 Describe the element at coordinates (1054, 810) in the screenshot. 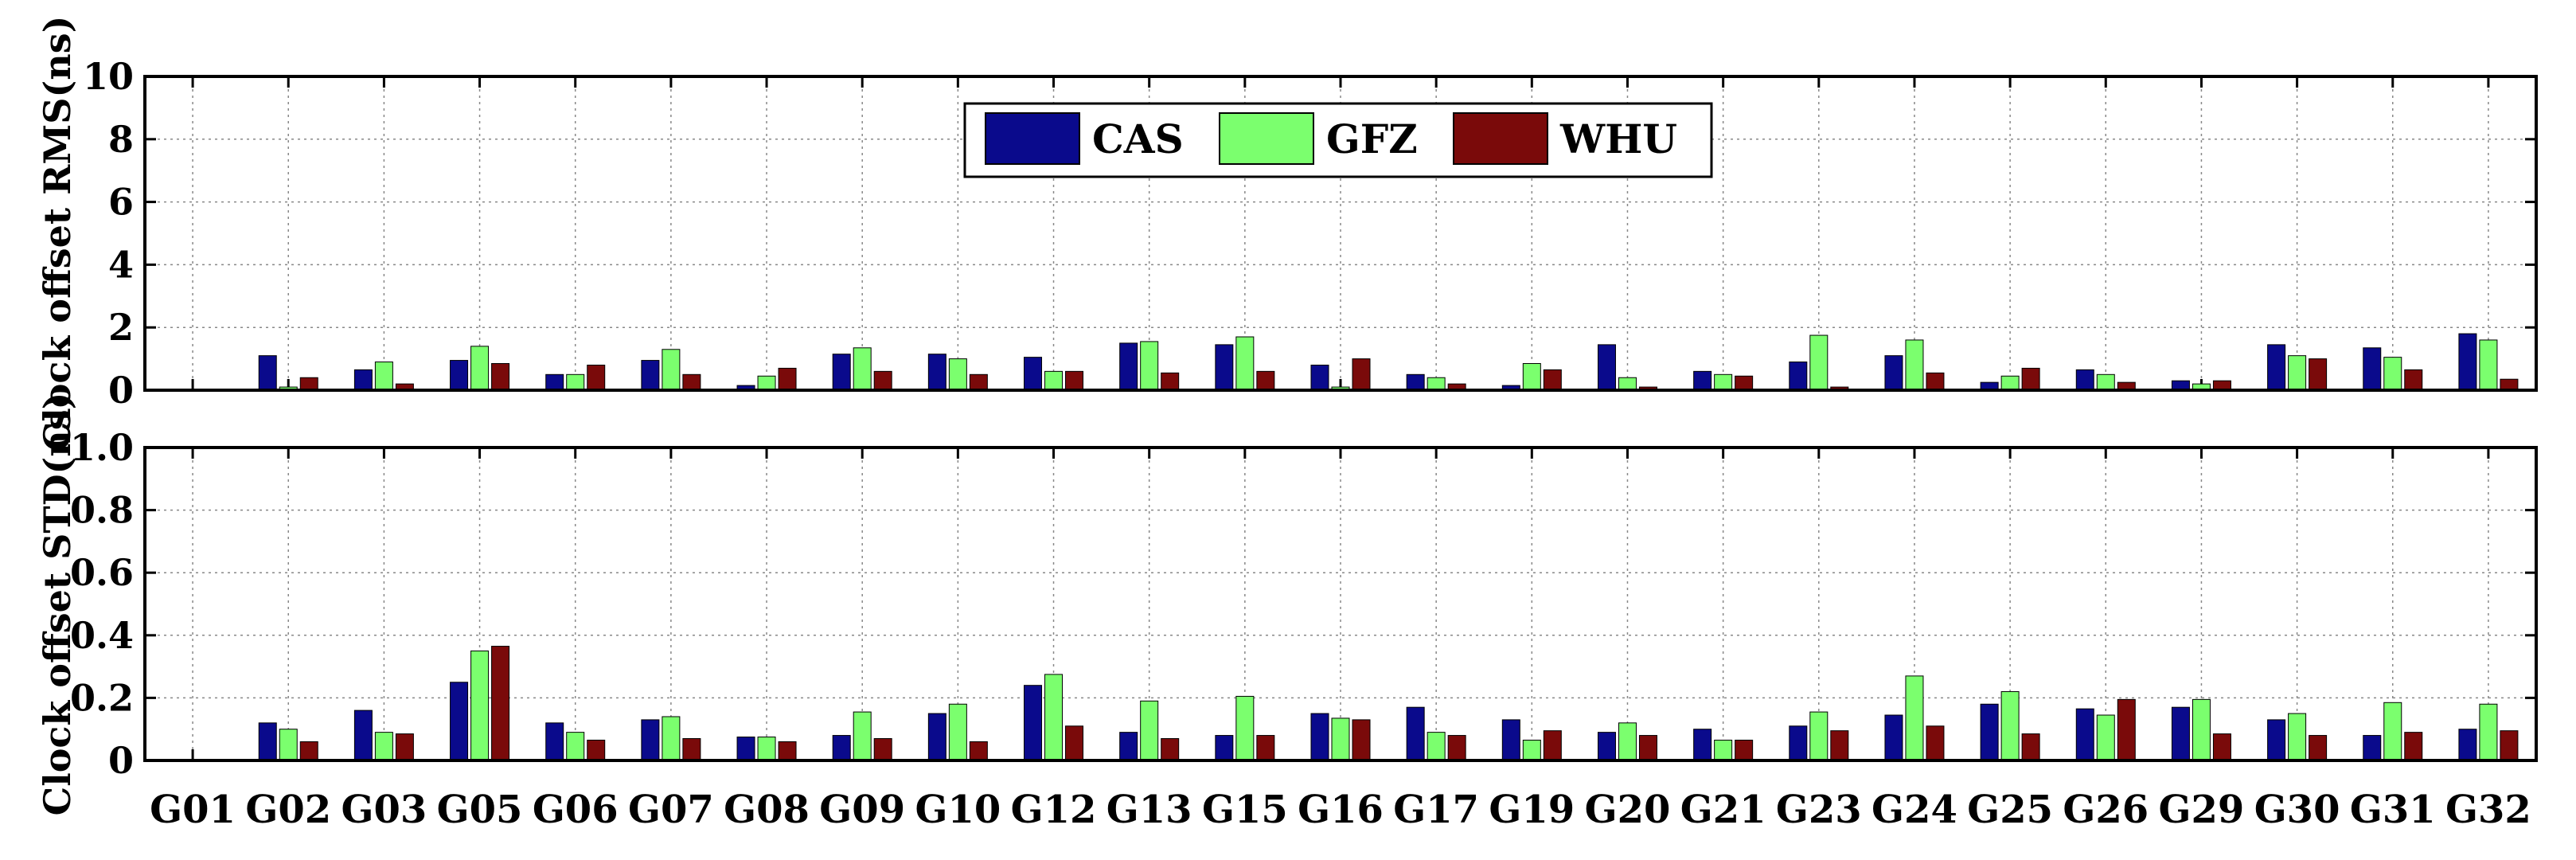

I see `x-tick-label: G12` at that location.